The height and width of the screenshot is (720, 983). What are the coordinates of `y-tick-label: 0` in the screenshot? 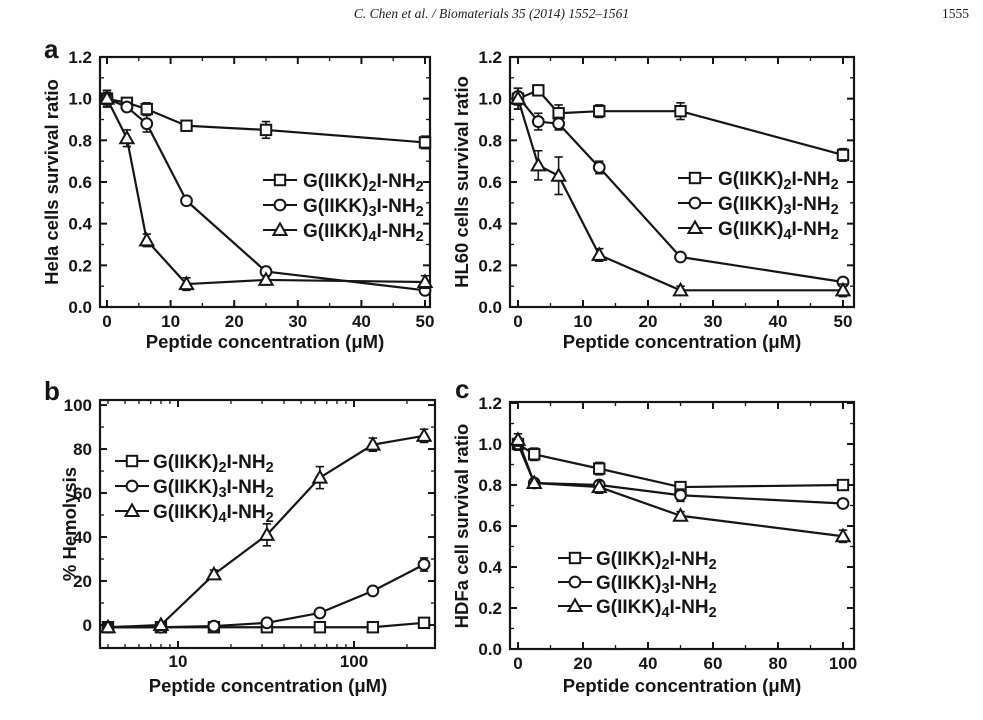 It's located at (87, 625).